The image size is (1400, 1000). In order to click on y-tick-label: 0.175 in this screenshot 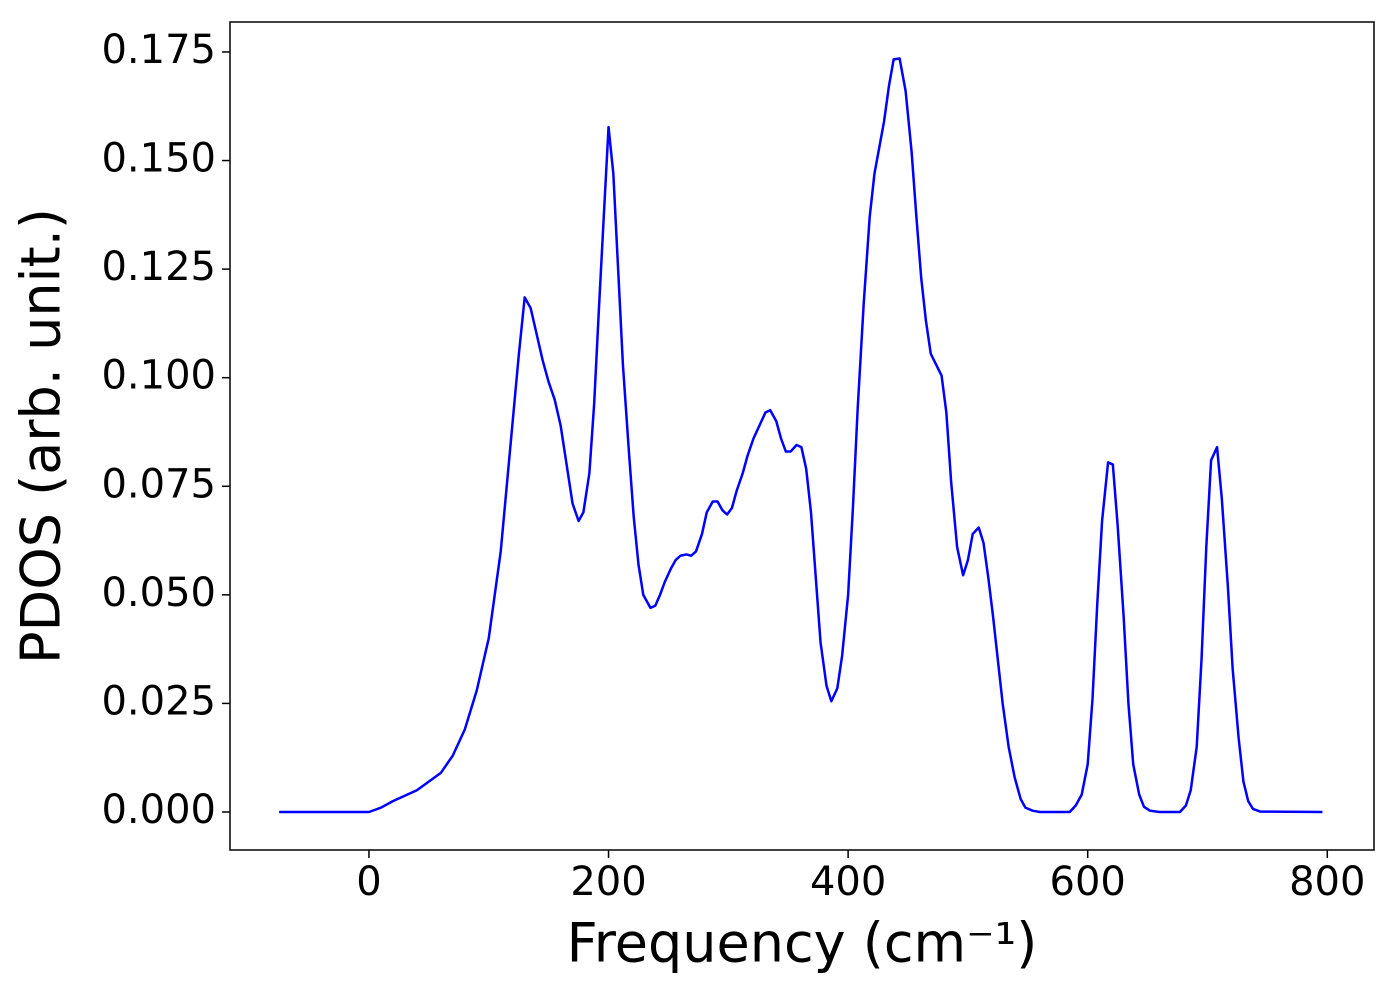, I will do `click(158, 50)`.